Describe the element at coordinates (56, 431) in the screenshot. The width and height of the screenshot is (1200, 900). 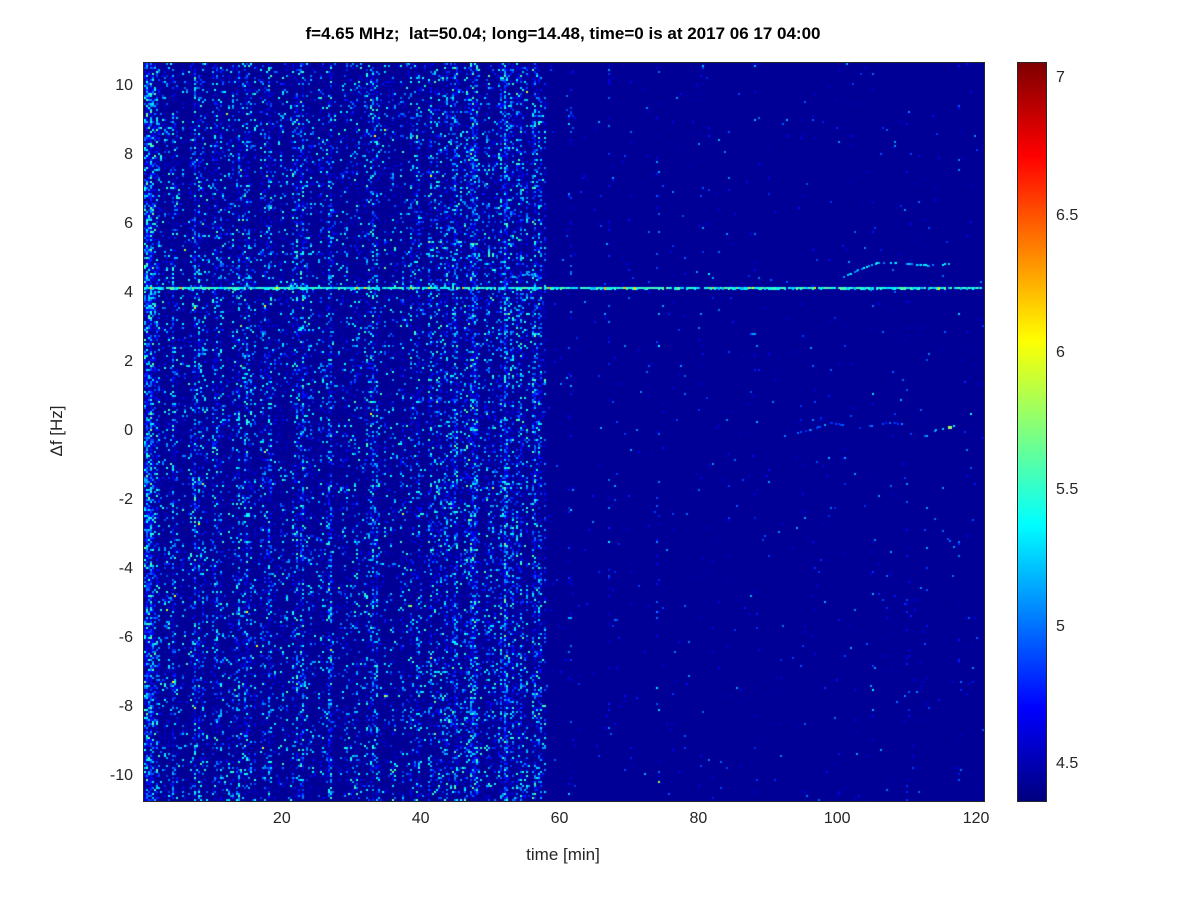
I see `y-axis-label: Δf [Hz]` at that location.